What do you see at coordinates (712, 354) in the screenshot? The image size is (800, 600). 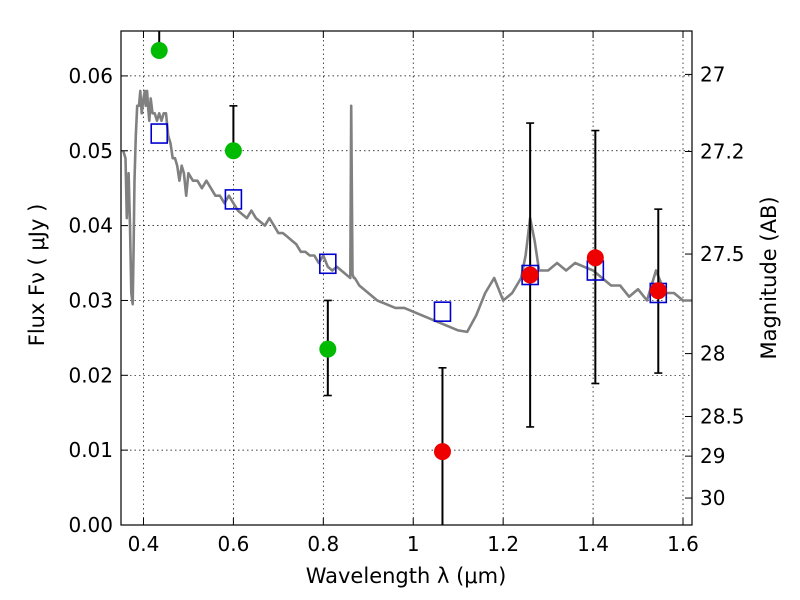 I see `y2-tick-label: 28` at bounding box center [712, 354].